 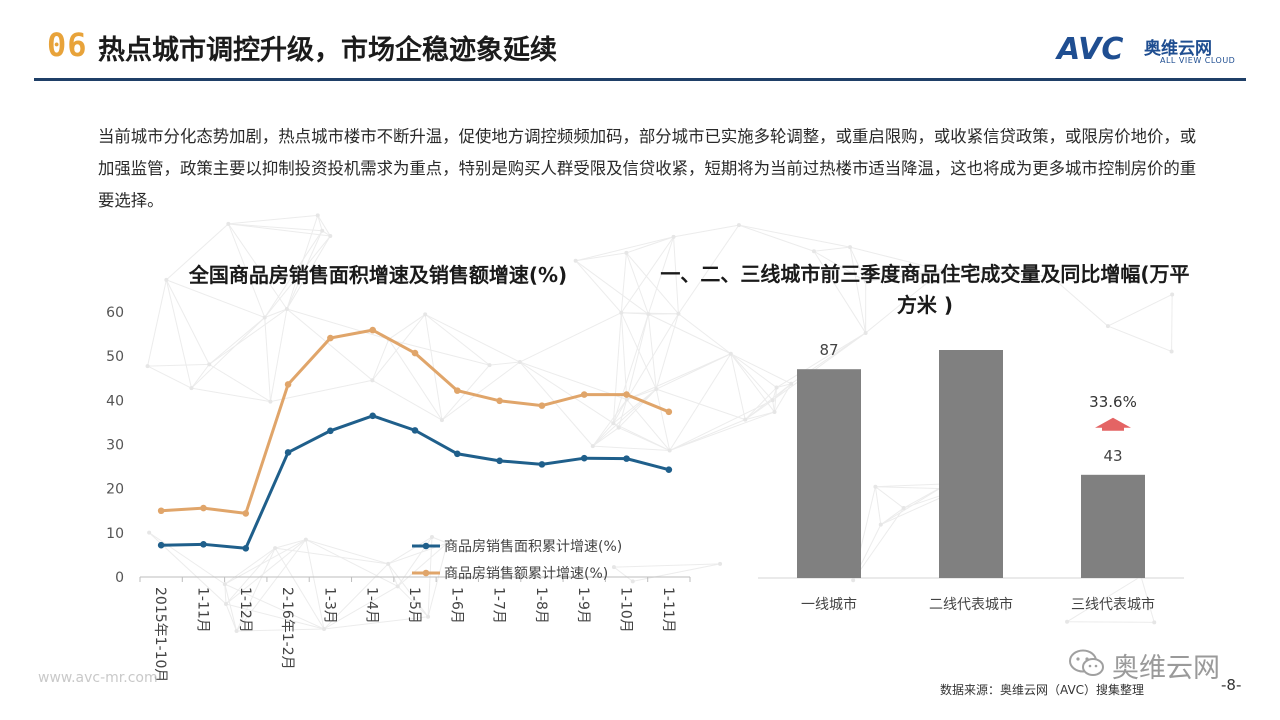 What do you see at coordinates (327, 50) in the screenshot?
I see `page-title: 热点城市调控升级，市场企稳迹象延续` at bounding box center [327, 50].